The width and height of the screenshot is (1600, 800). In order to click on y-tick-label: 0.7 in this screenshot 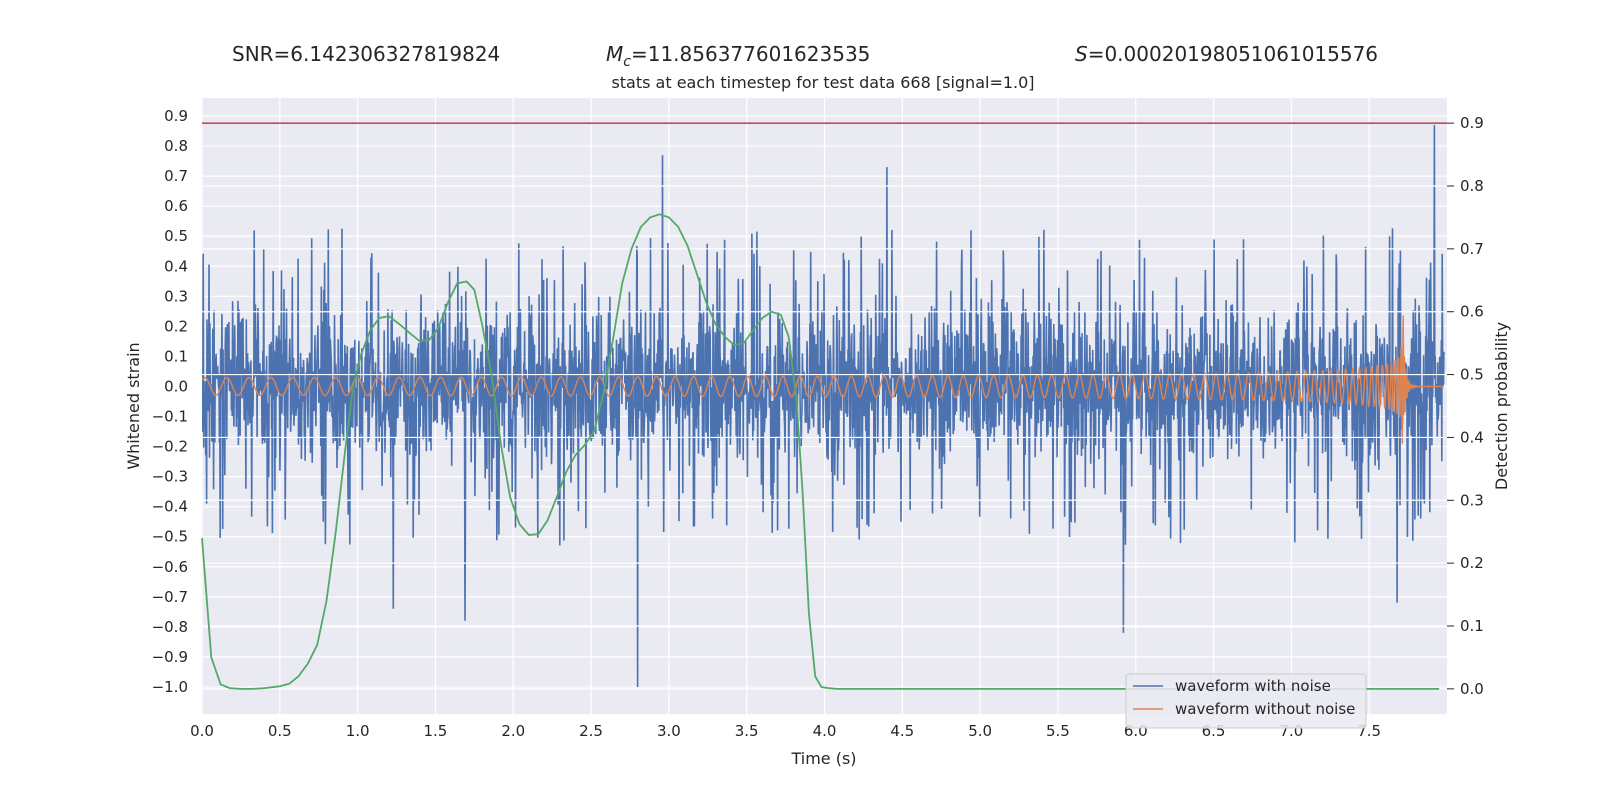, I will do `click(176, 176)`.